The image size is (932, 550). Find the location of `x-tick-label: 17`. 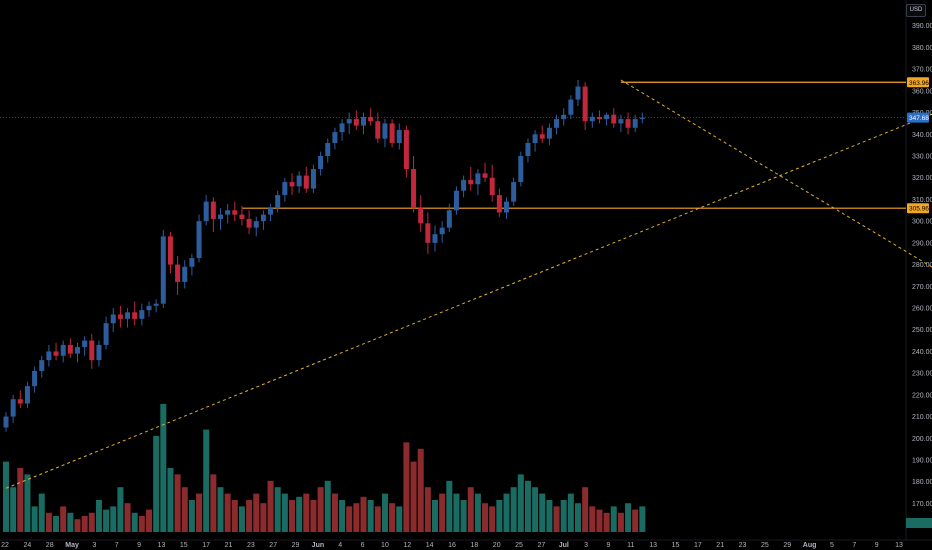

x-tick-label: 17 is located at coordinates (206, 545).